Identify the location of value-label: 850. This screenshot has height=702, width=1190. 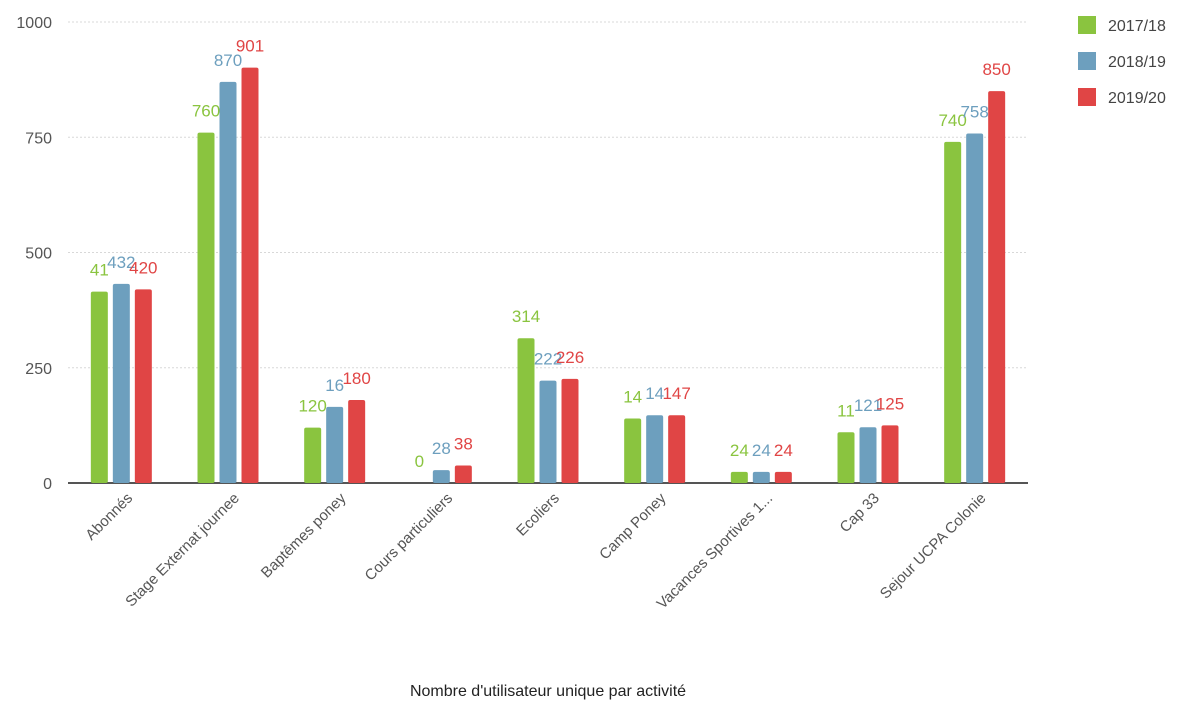
(996, 69).